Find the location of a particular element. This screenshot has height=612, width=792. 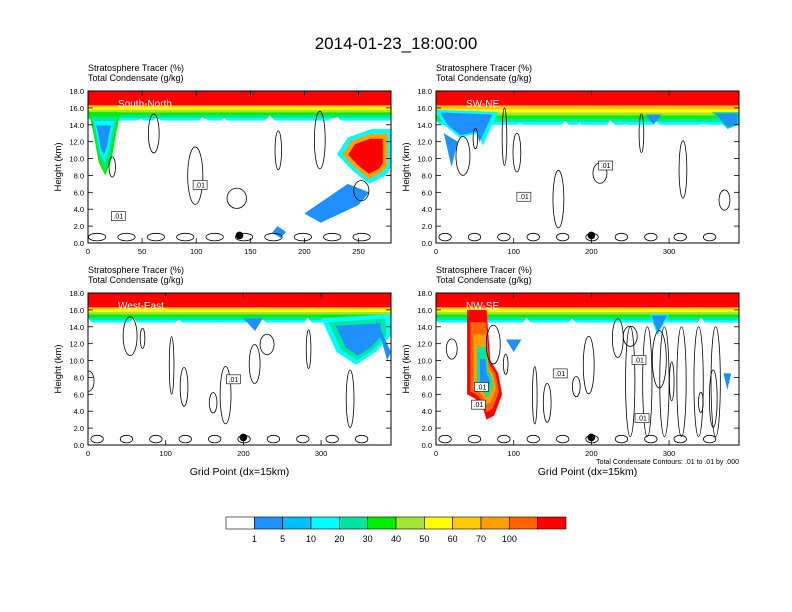

y-tick-label: 0.0 is located at coordinates (427, 243).